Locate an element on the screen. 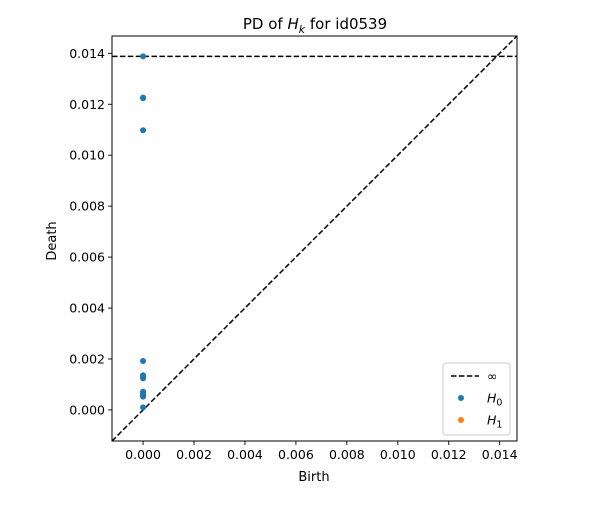  y-tick-label: 0.006 is located at coordinates (87, 257).